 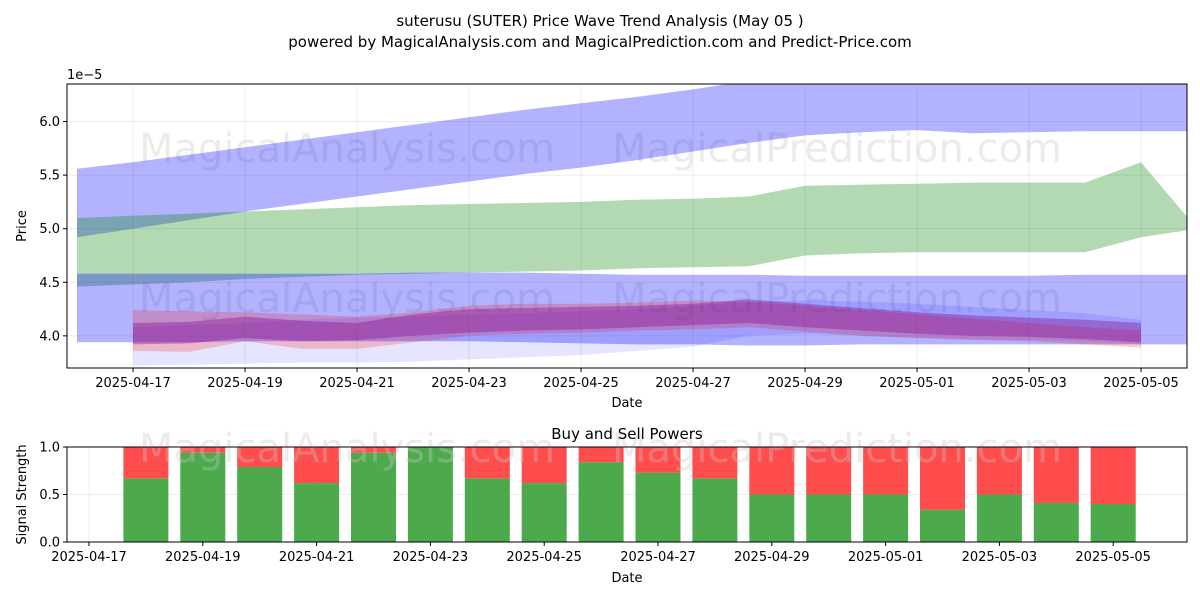 I want to click on top-yaxis-label: Price, so click(x=22, y=226).